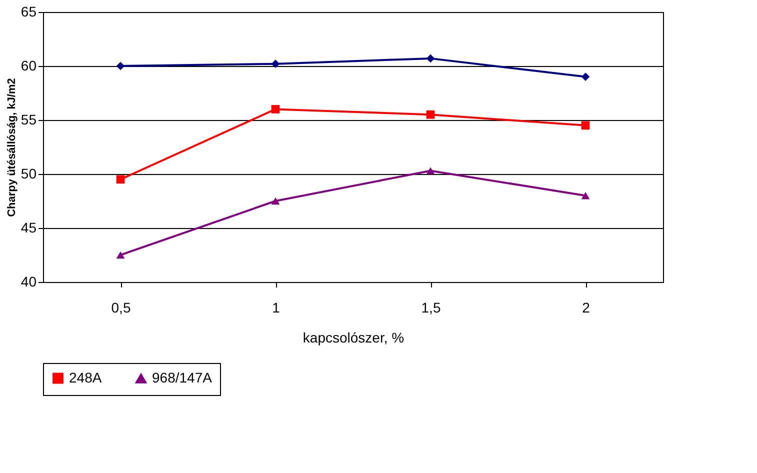 The height and width of the screenshot is (473, 757). Describe the element at coordinates (586, 308) in the screenshot. I see `x-tick-label: 2` at that location.